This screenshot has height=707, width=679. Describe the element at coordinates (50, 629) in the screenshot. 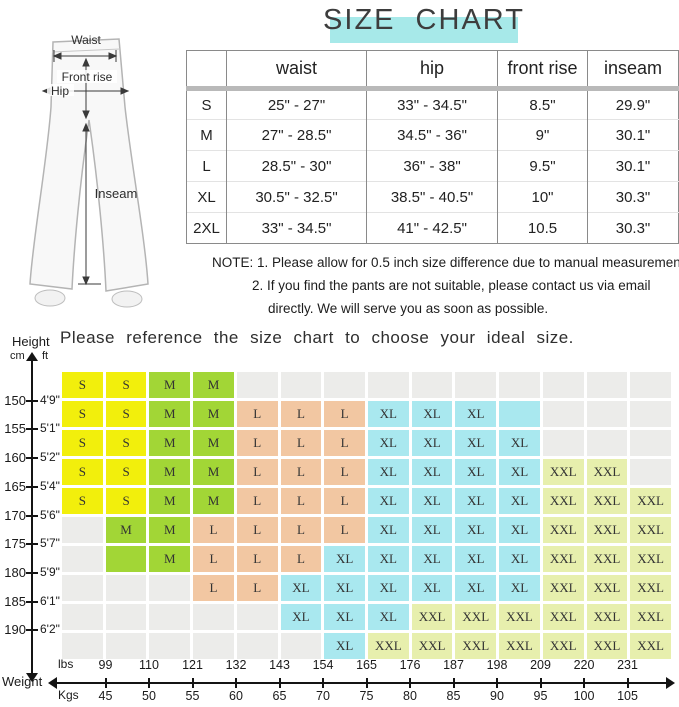

I see `height-tick-label-ft: 6'2"` at that location.